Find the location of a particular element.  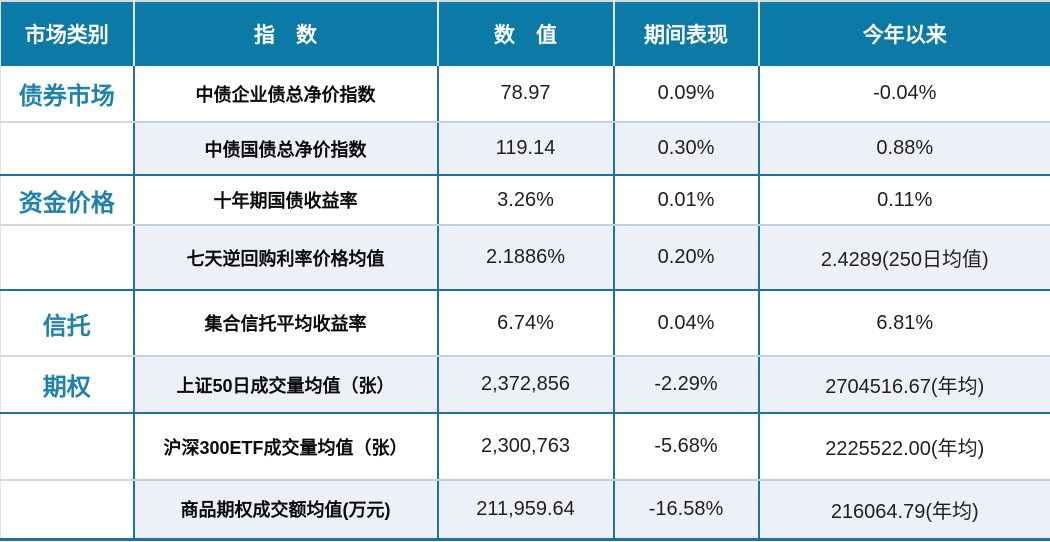

ytd-cell: 0.88% is located at coordinates (903, 149).